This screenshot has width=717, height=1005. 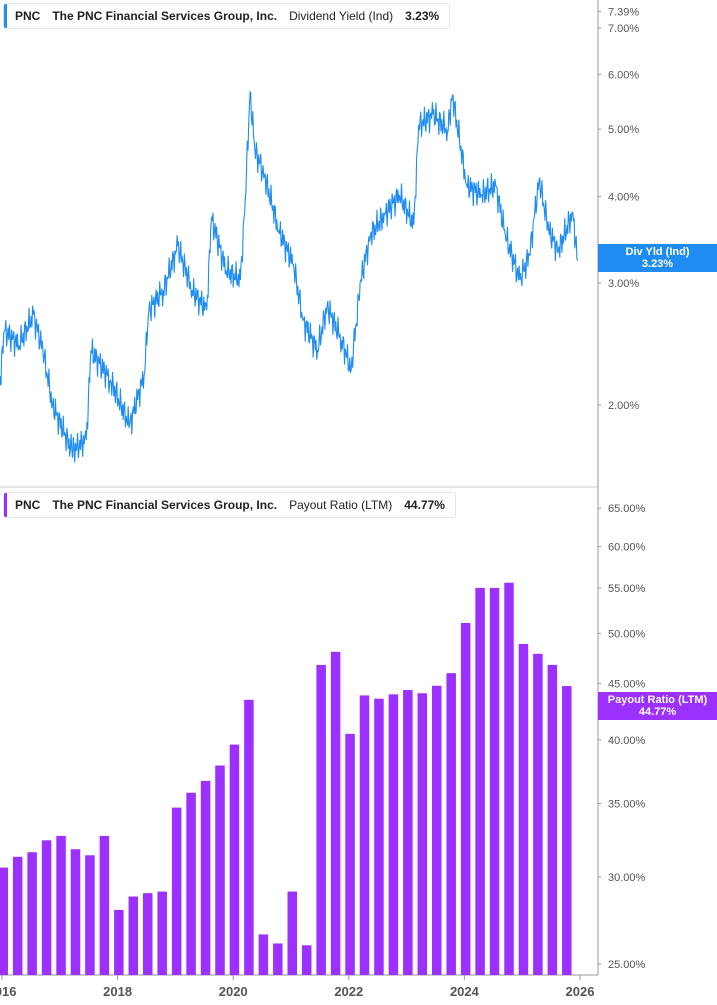 I want to click on y-tick-label: 4.00%, so click(x=623, y=197).